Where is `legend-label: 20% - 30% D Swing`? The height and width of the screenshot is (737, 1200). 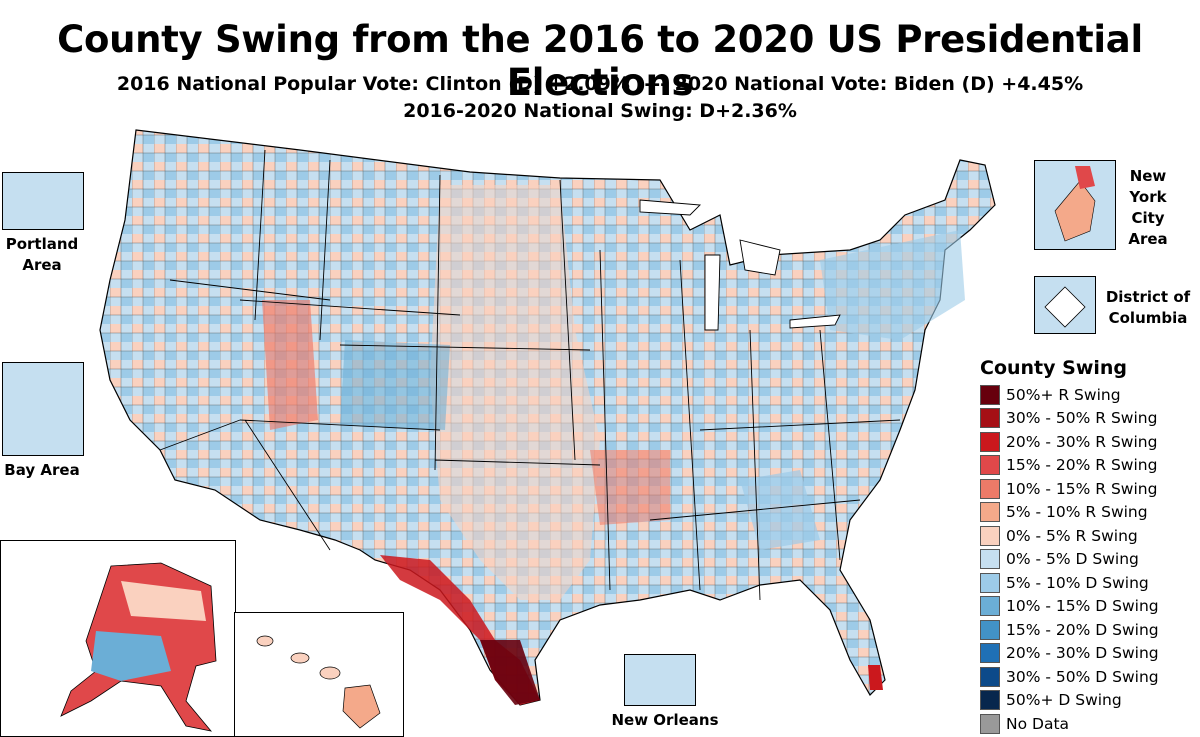 legend-label: 20% - 30% D Swing is located at coordinates (1082, 653).